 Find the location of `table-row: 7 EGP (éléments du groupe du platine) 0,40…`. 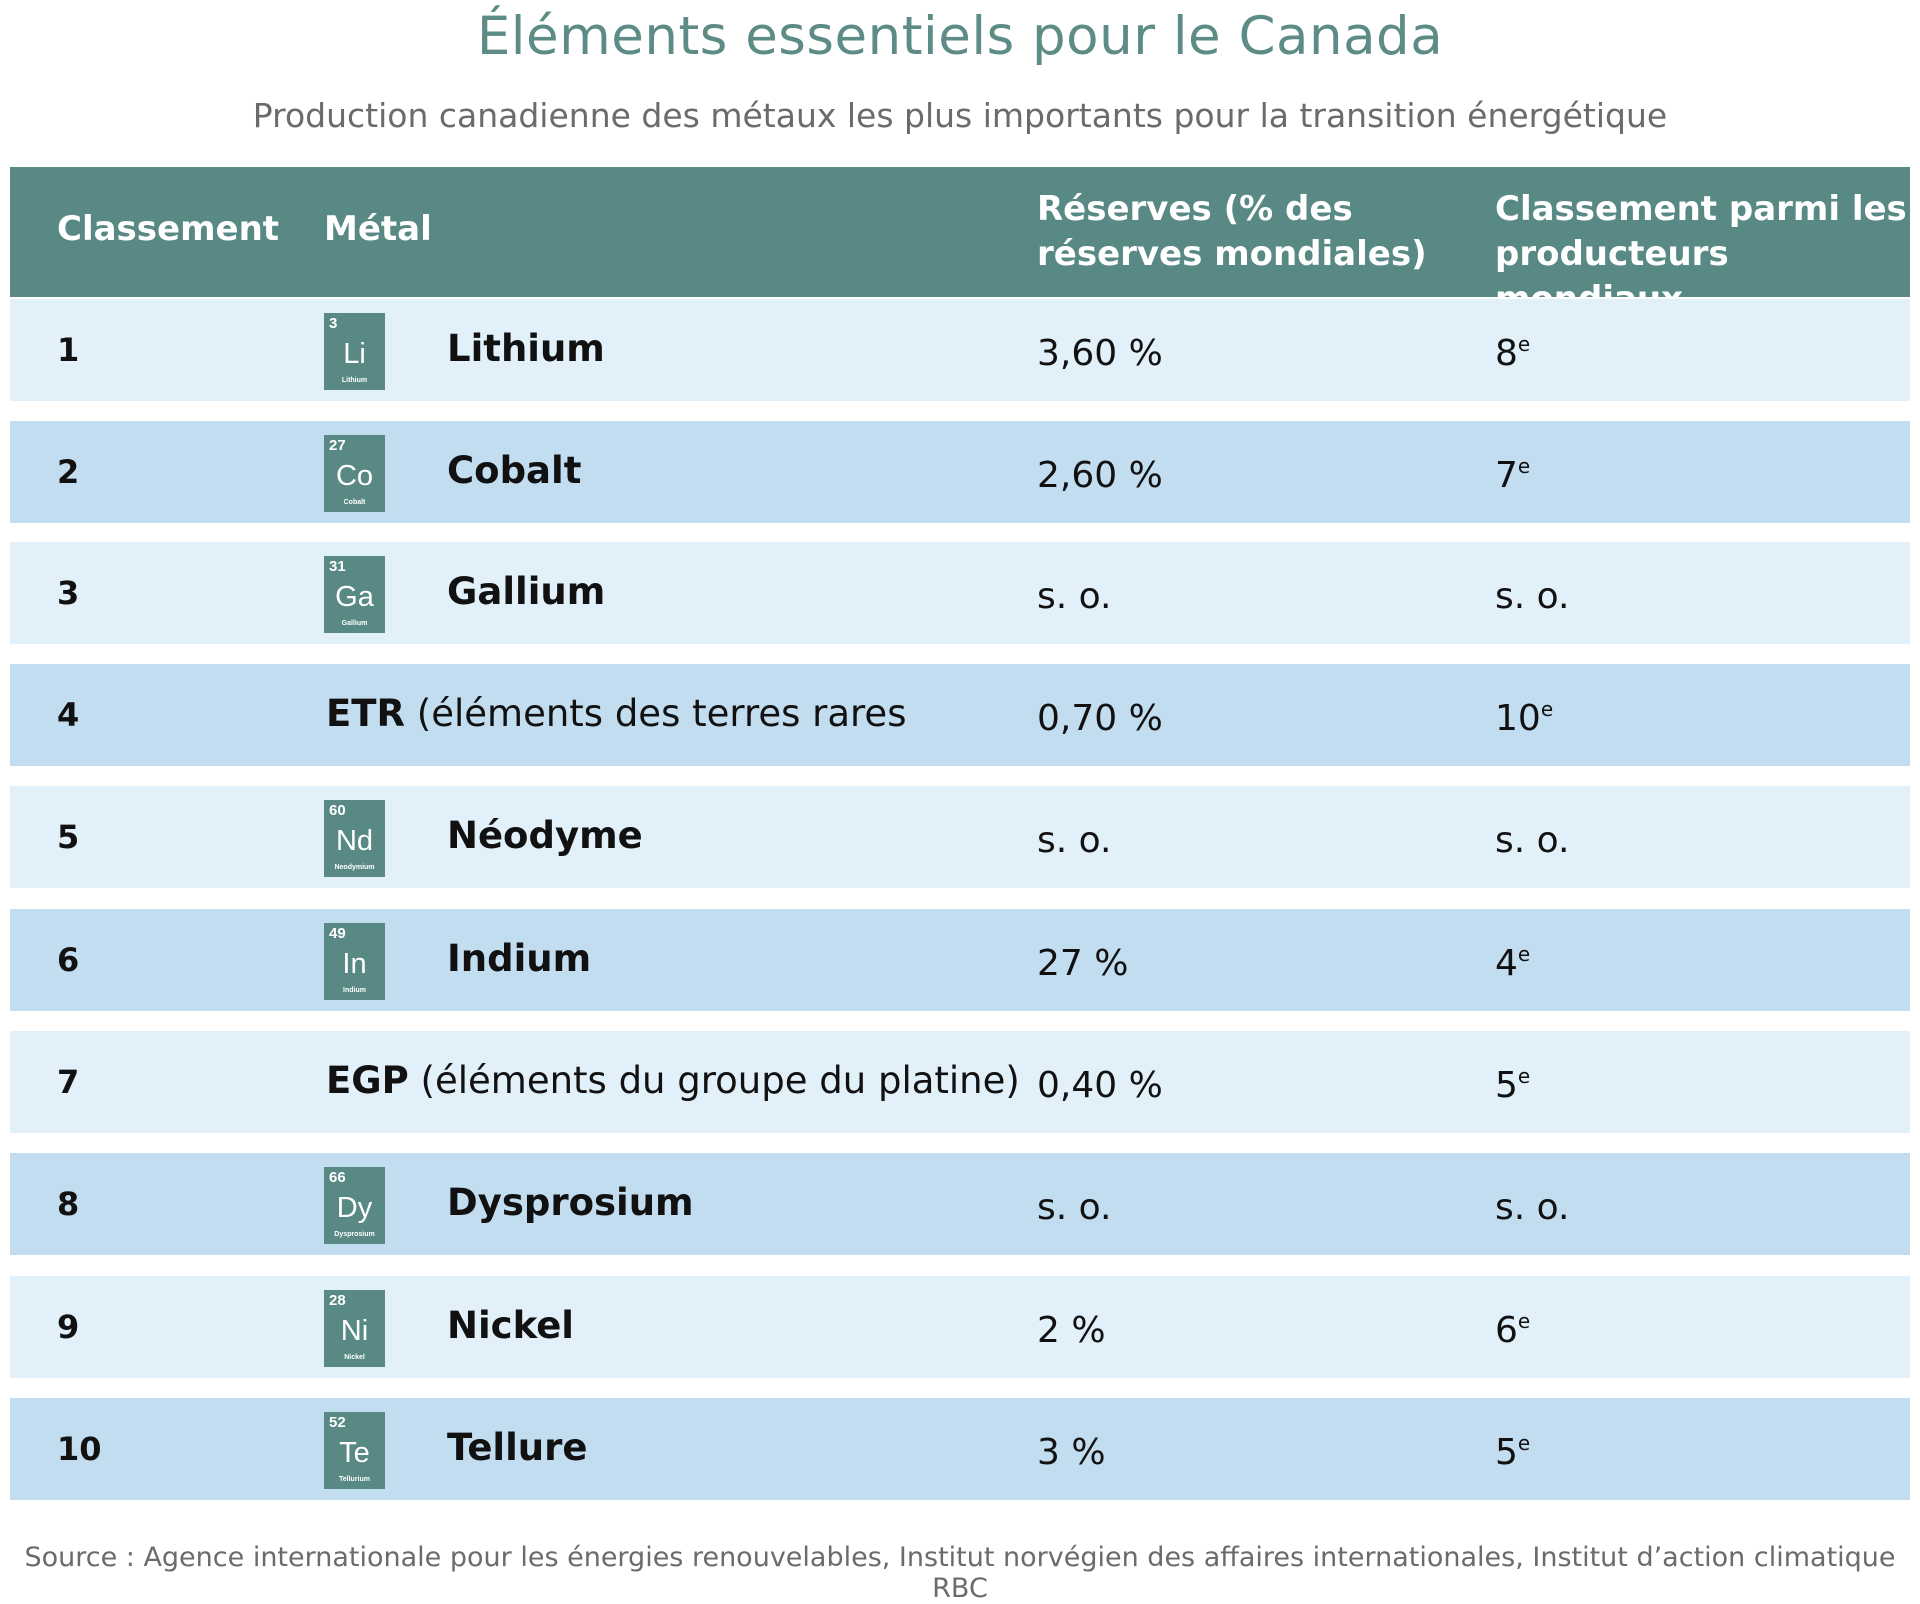

table-row: 7 EGP (éléments du groupe du platine) 0,40… is located at coordinates (960, 1082).